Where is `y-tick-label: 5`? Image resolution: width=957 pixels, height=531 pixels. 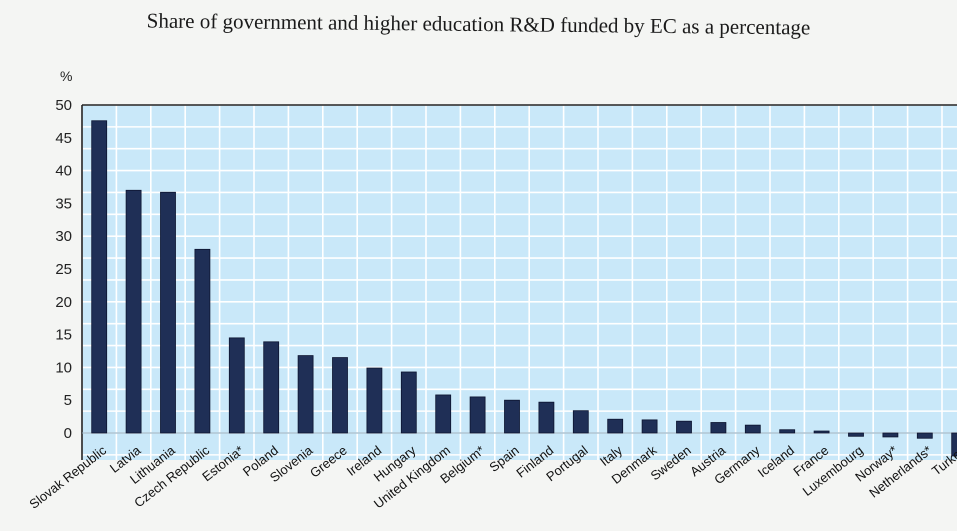 y-tick-label: 5 is located at coordinates (68, 400).